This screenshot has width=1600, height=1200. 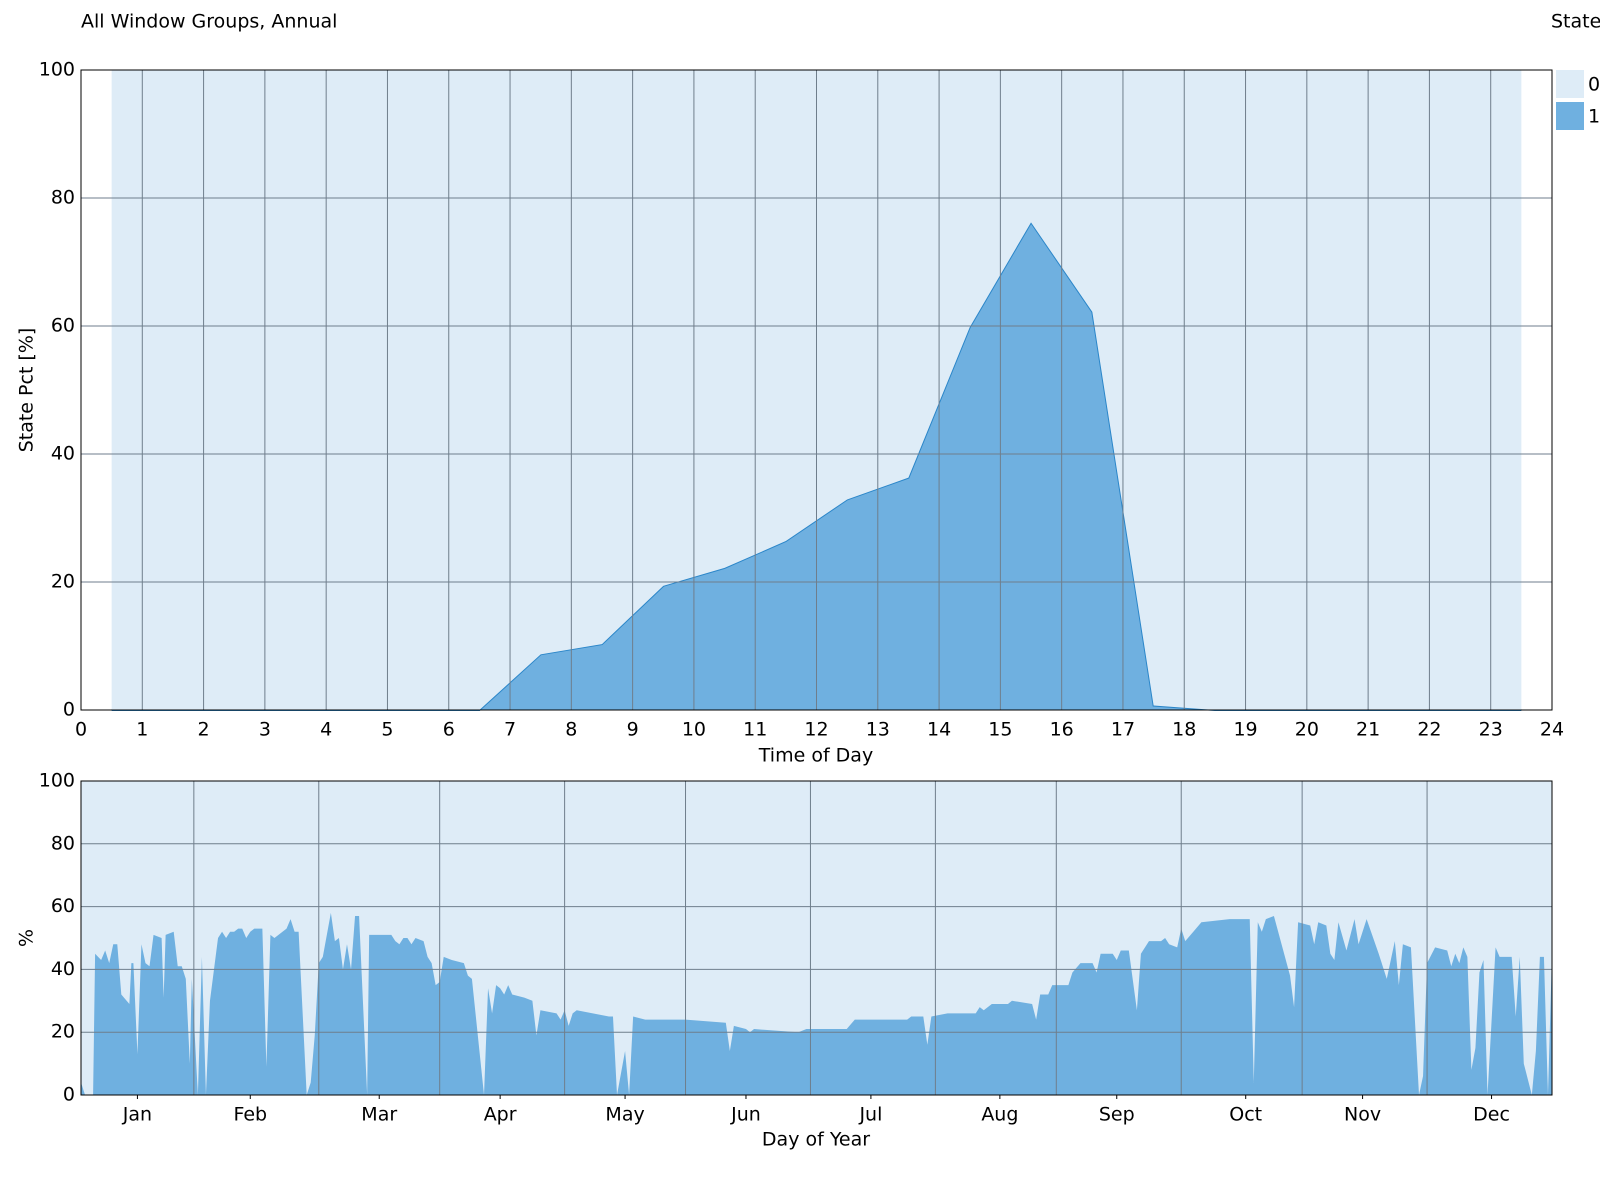 I want to click on legend-label: 1, so click(x=1594, y=117).